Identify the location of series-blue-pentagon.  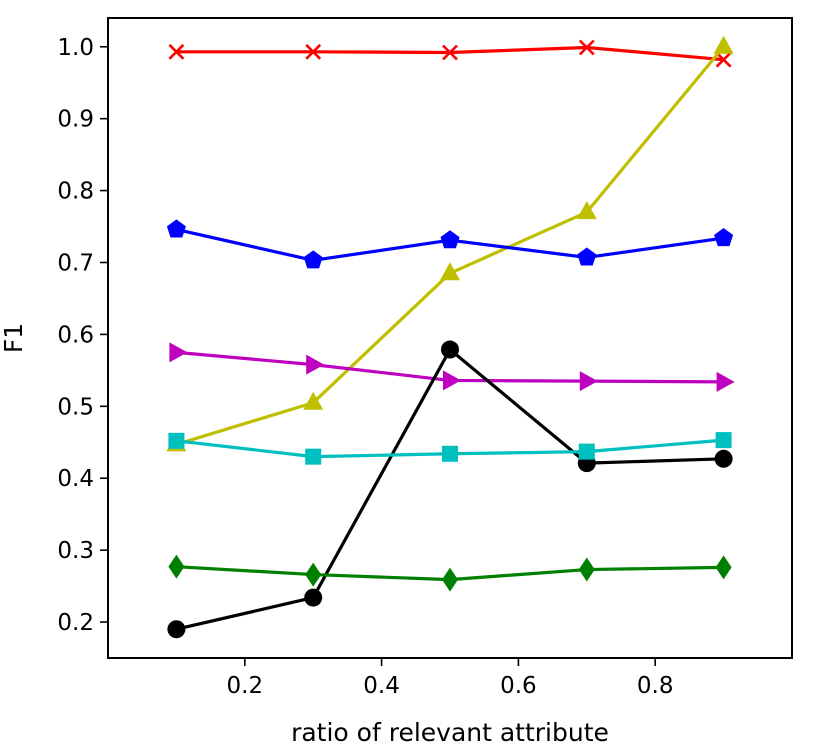
(450, 244).